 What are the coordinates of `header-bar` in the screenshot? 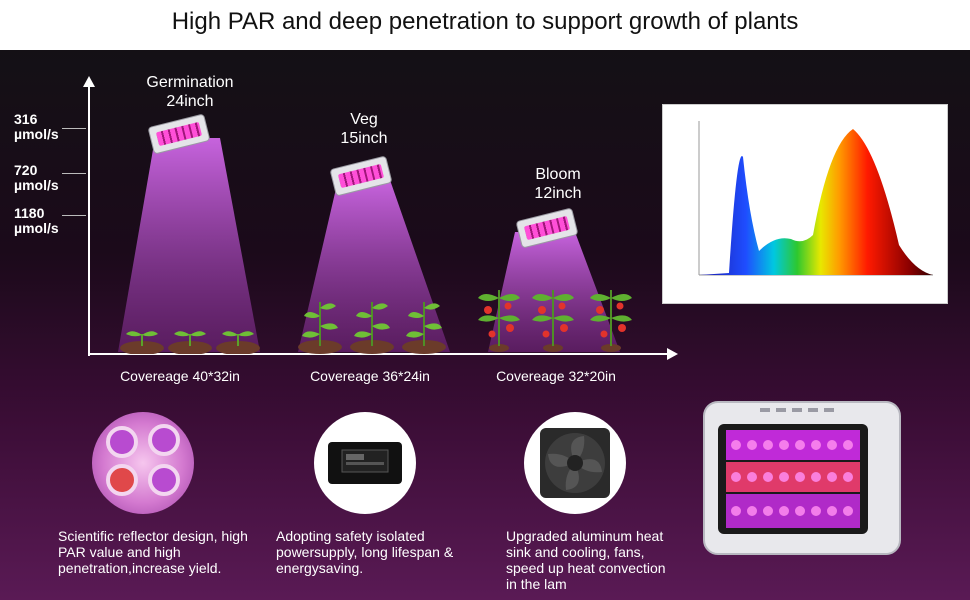 It's located at (485, 25).